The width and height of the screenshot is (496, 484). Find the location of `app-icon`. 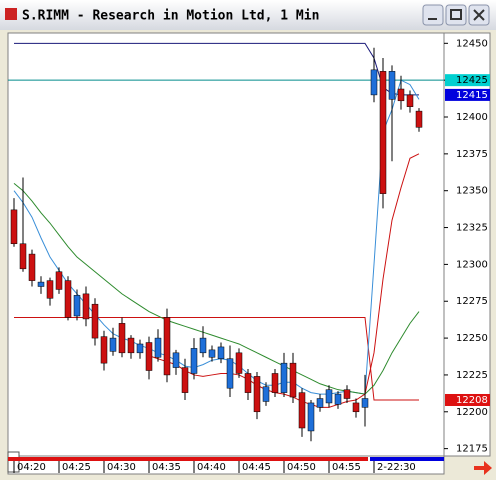

app-icon is located at coordinates (11, 14).